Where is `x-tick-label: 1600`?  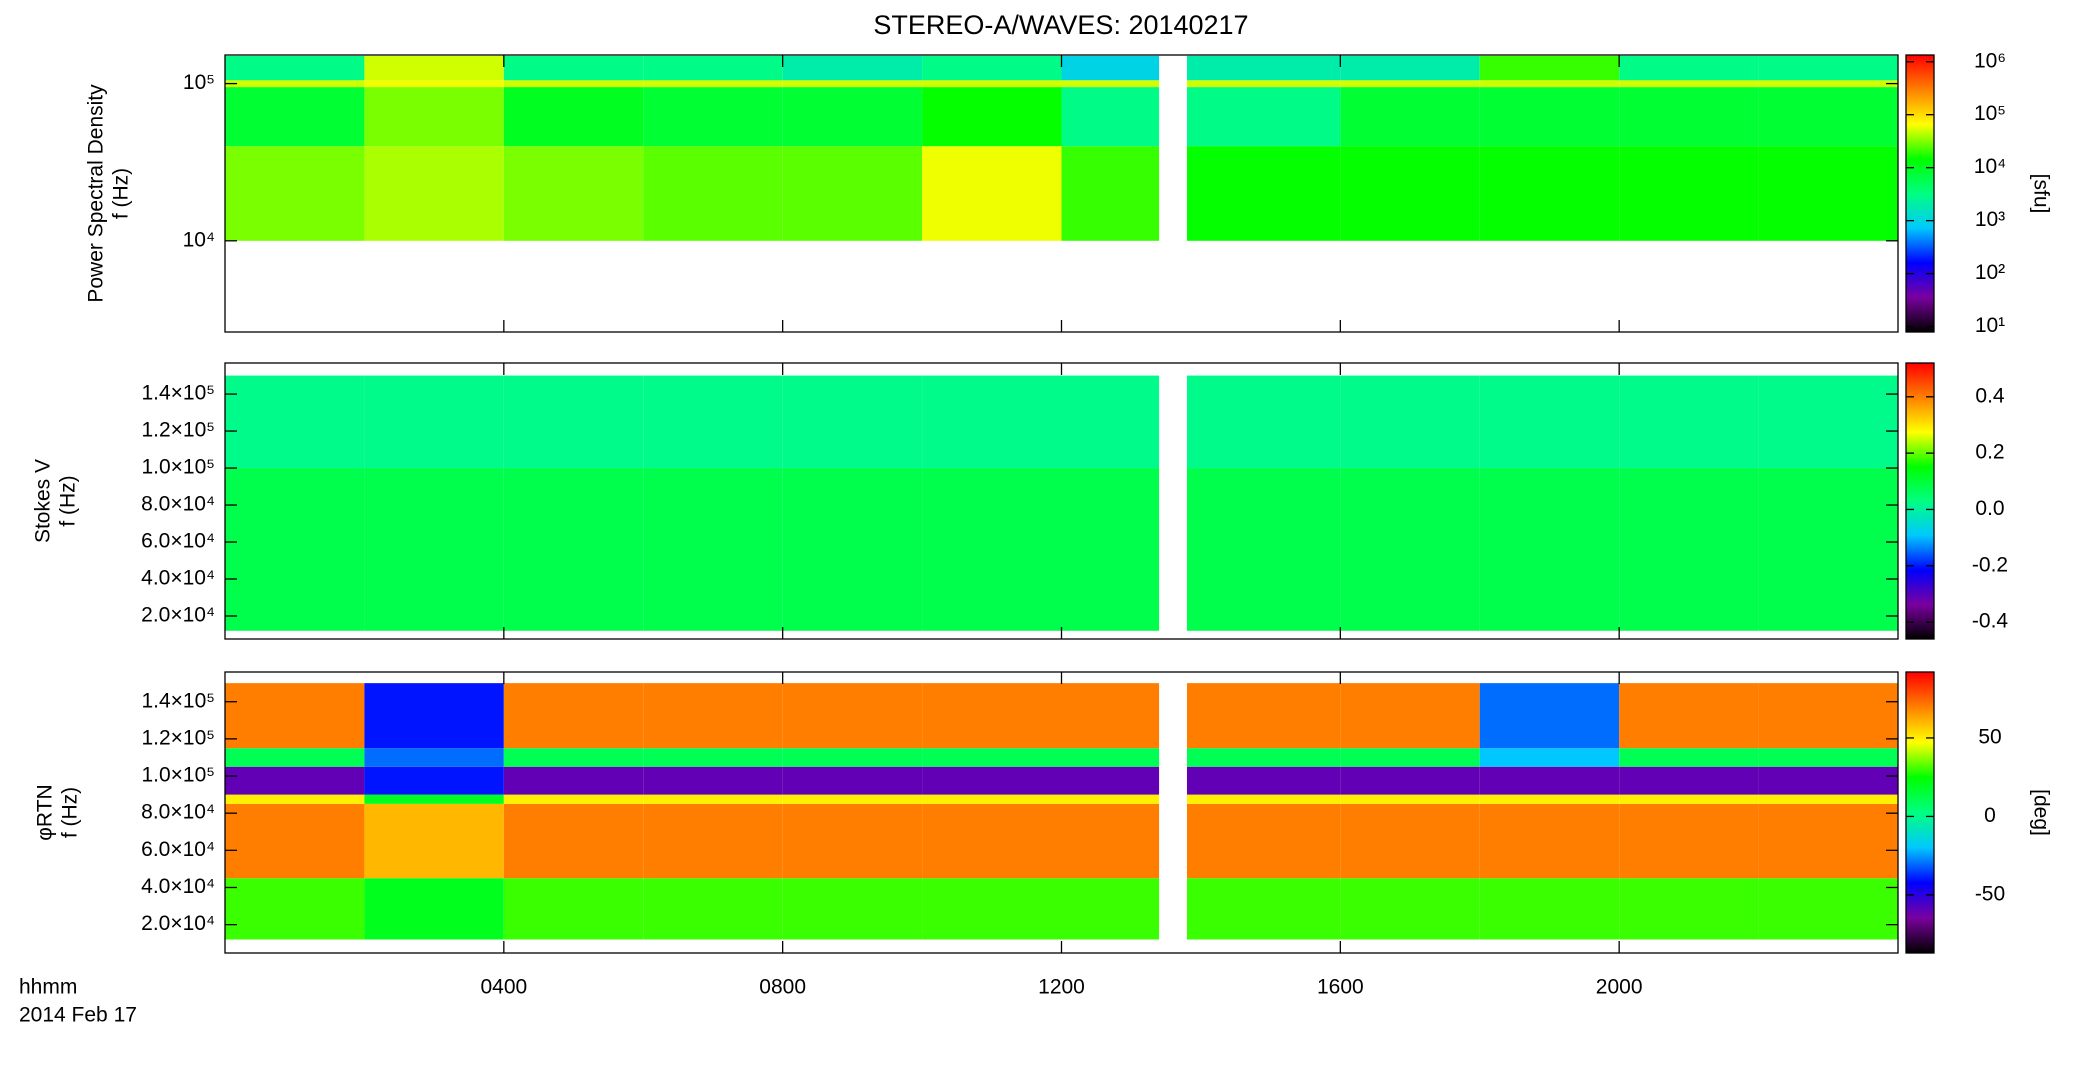 x-tick-label: 1600 is located at coordinates (1340, 987).